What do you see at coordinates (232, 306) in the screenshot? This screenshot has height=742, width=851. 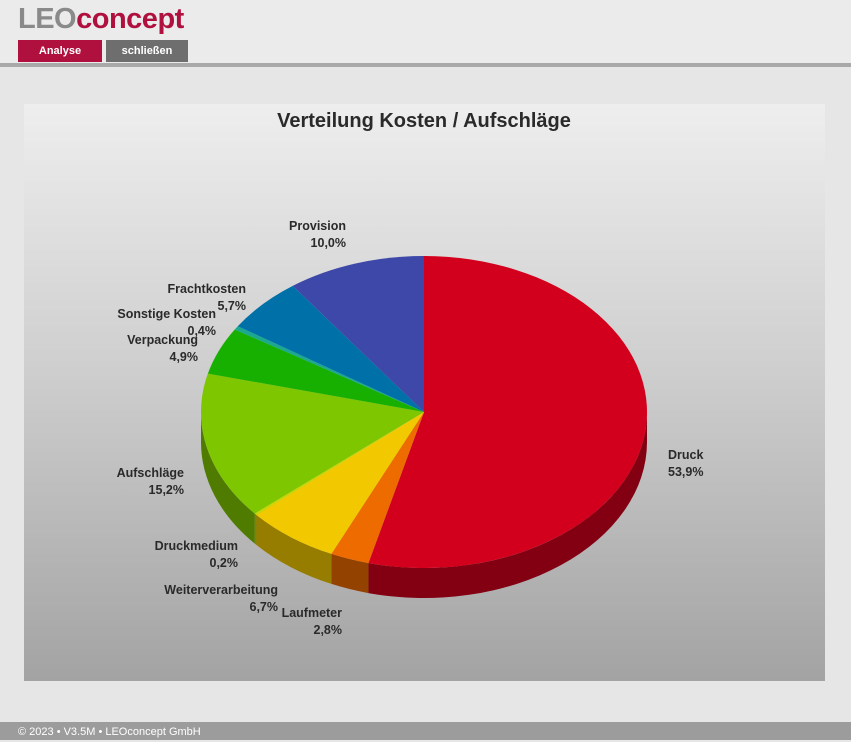 I see `slice-value-frachtkosten: 5,7%` at bounding box center [232, 306].